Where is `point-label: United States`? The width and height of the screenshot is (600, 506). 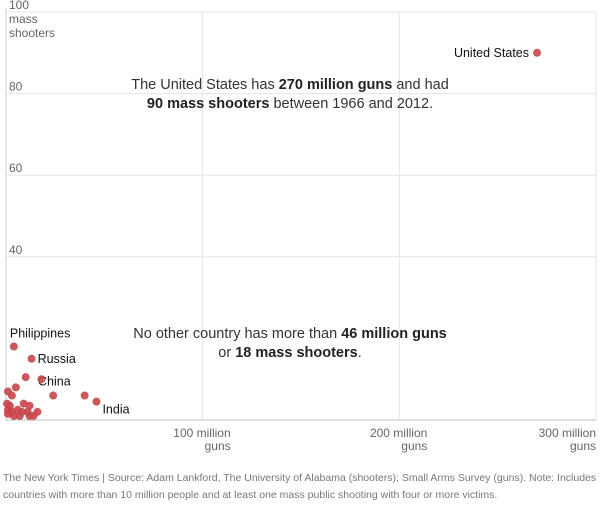
point-label: United States is located at coordinates (491, 53).